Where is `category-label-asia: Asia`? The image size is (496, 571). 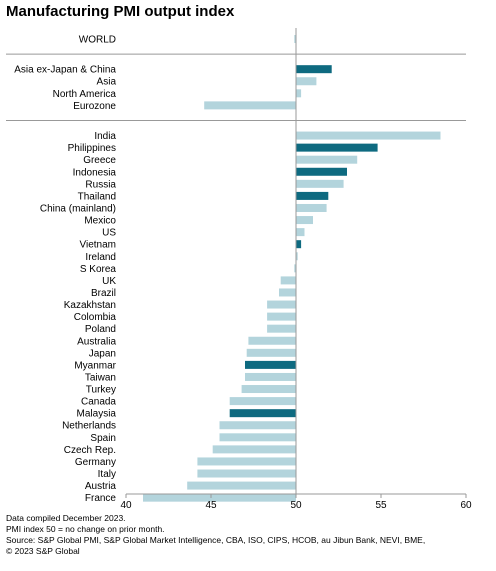
category-label-asia: Asia is located at coordinates (107, 82).